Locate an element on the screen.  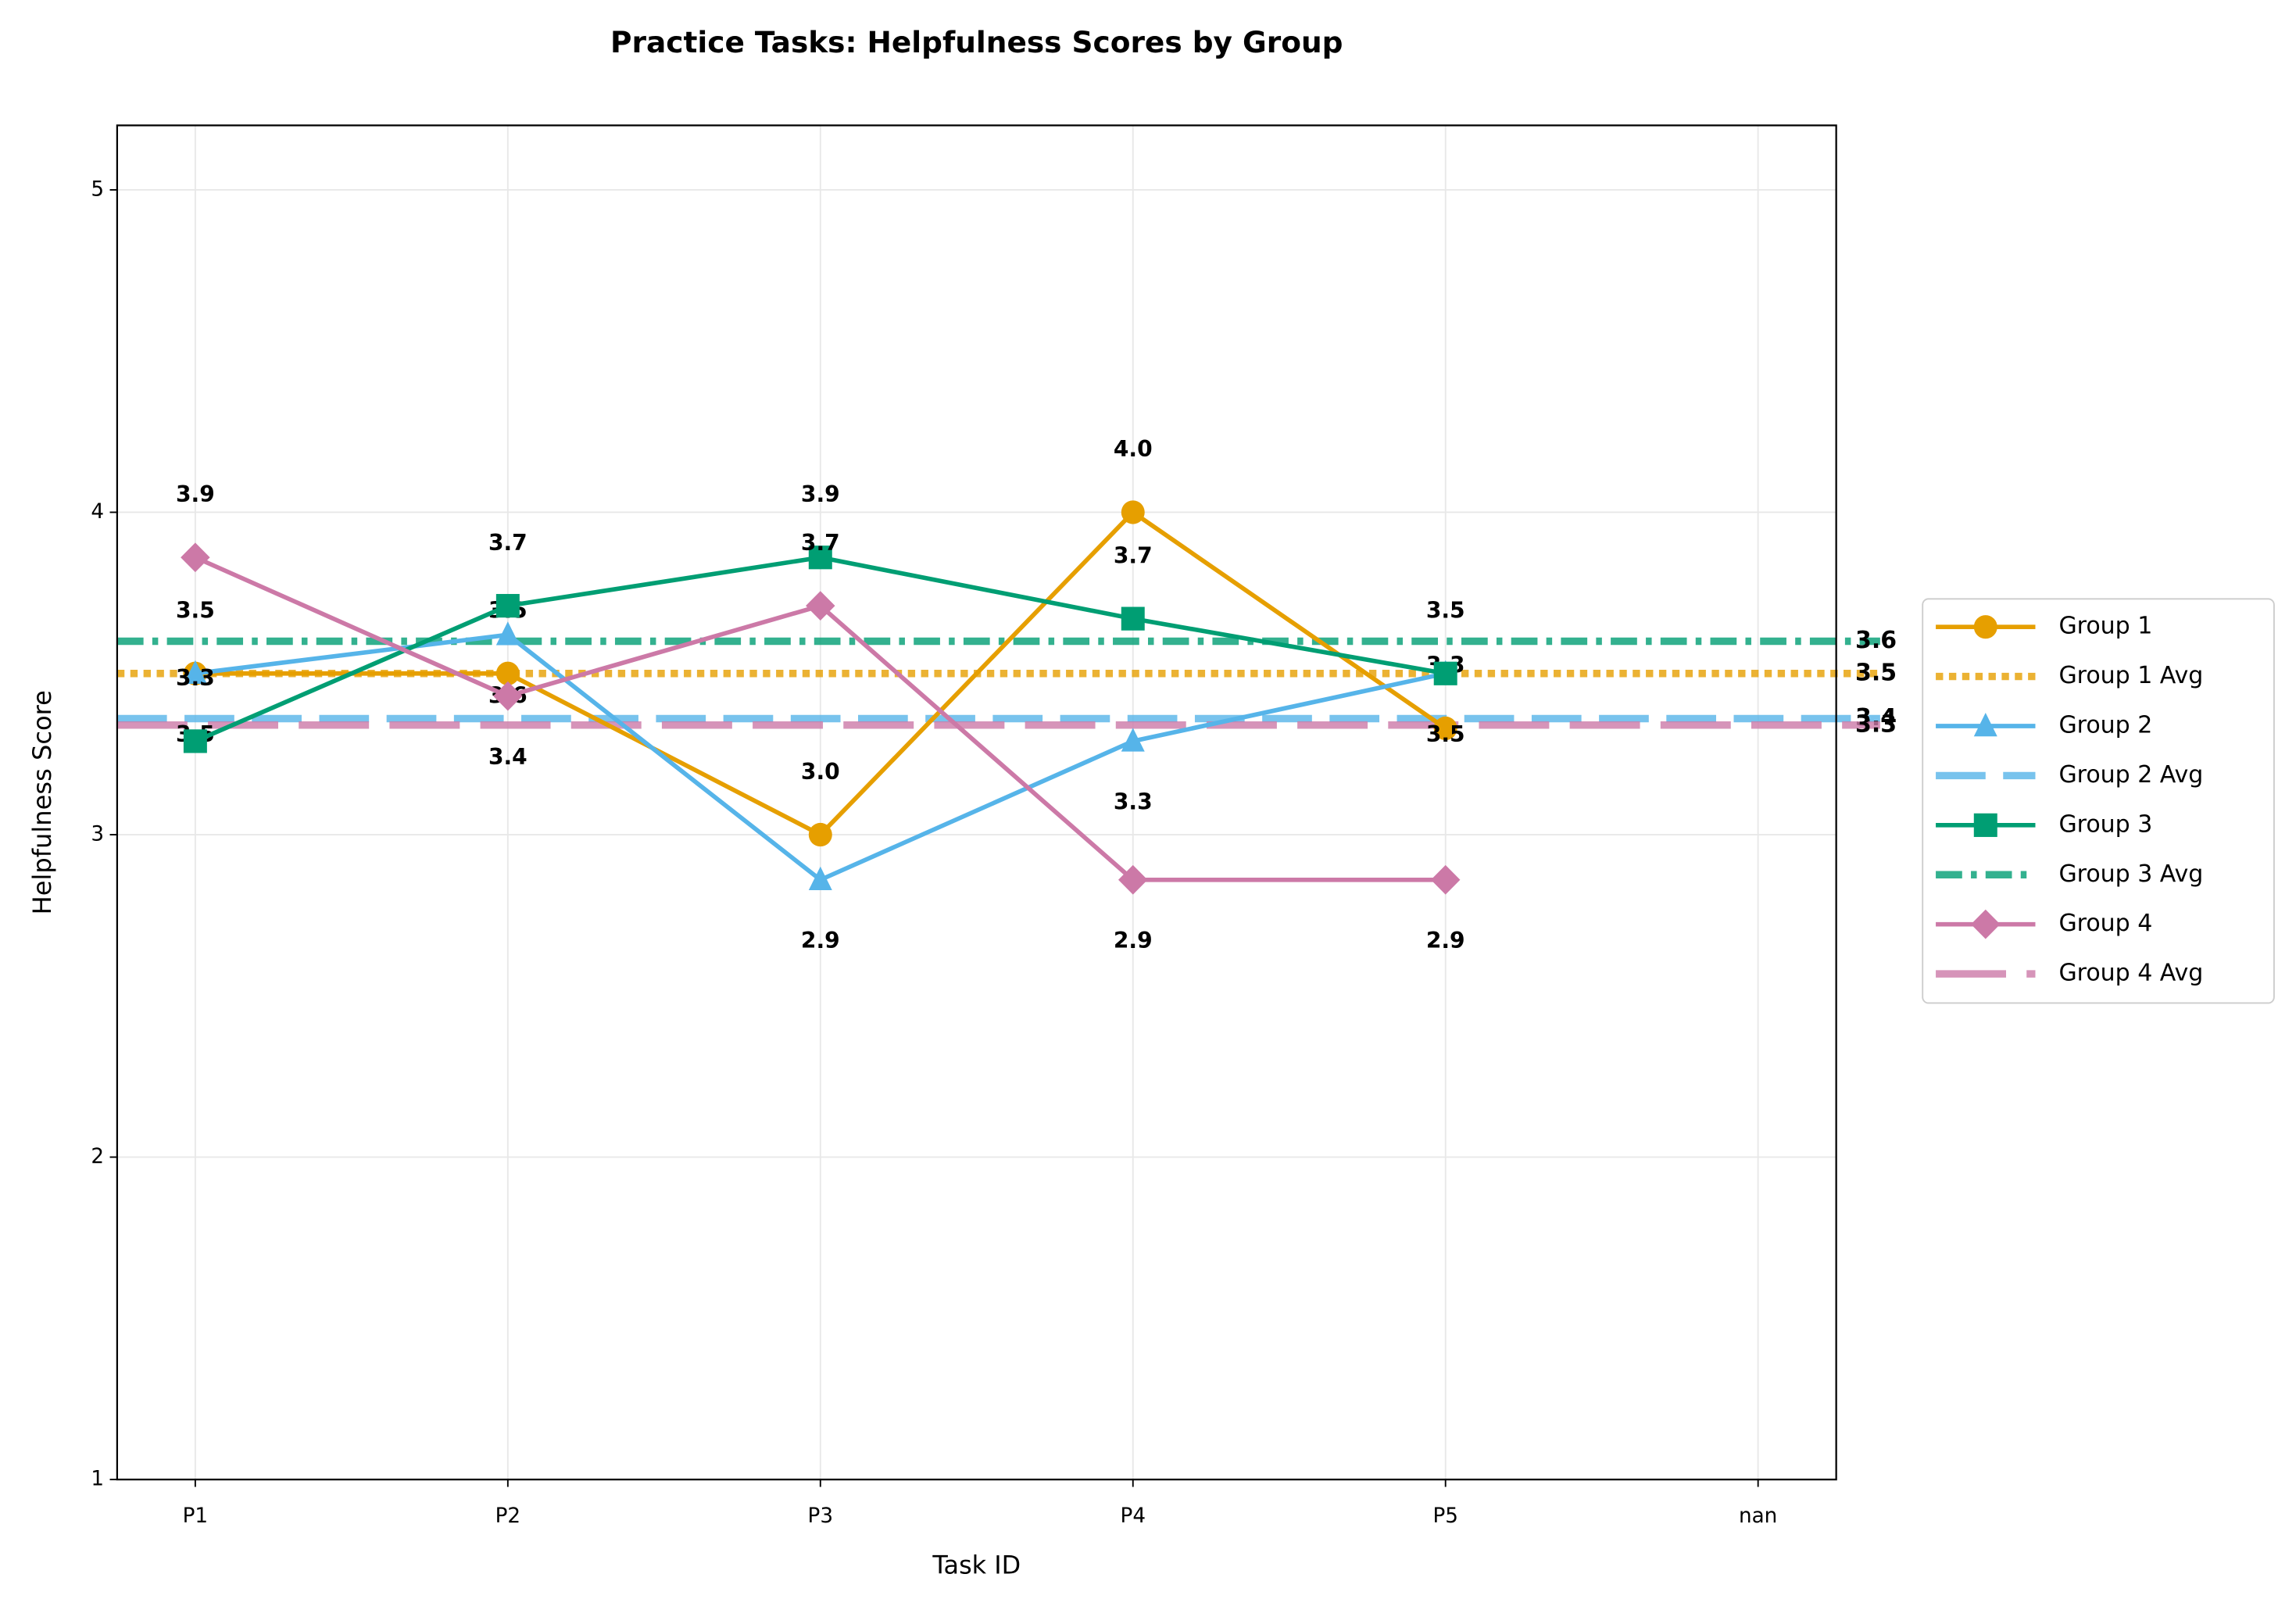
x-tick-label: P2 is located at coordinates (508, 1516).